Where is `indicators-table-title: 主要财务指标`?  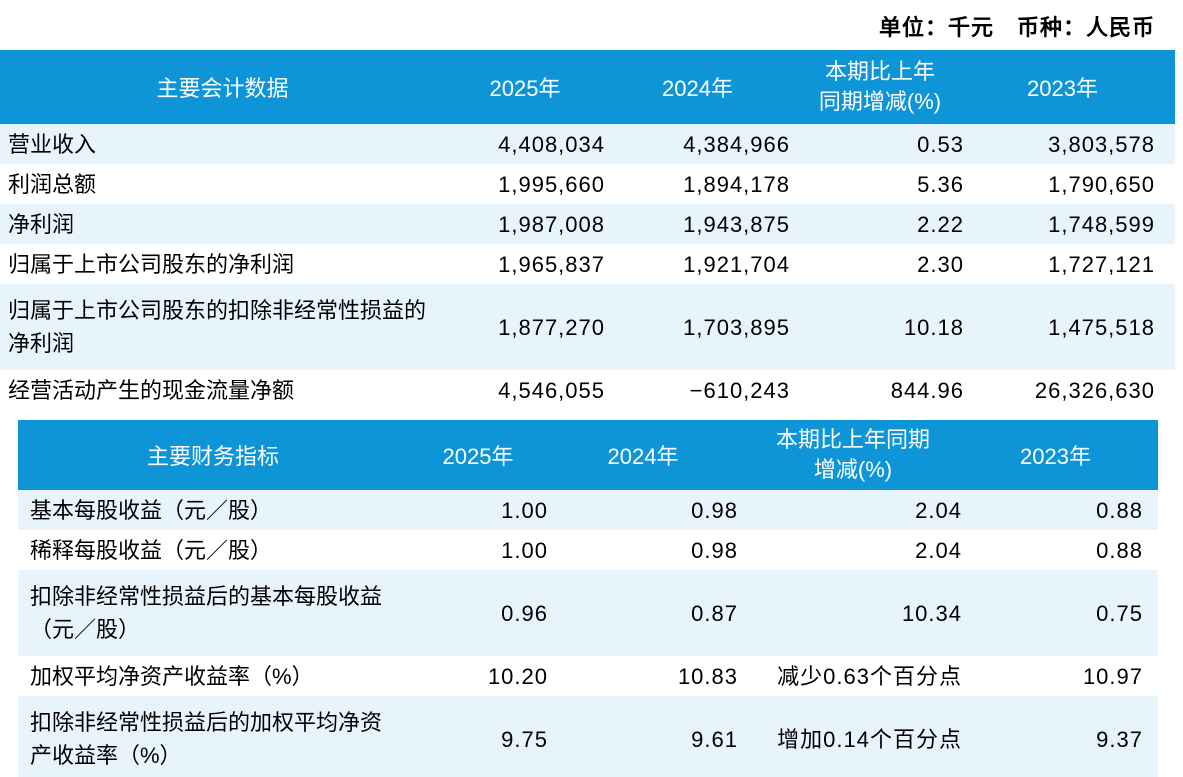 indicators-table-title: 主要财务指标 is located at coordinates (213, 455).